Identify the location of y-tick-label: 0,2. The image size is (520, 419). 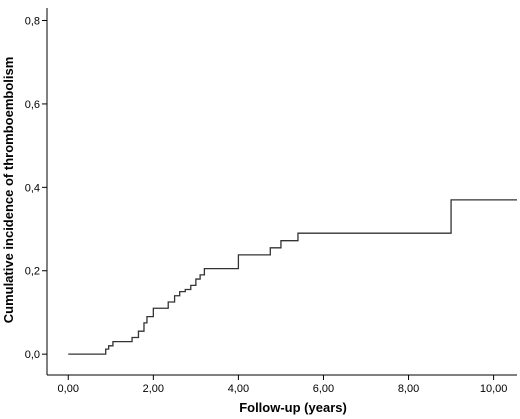
(32, 272).